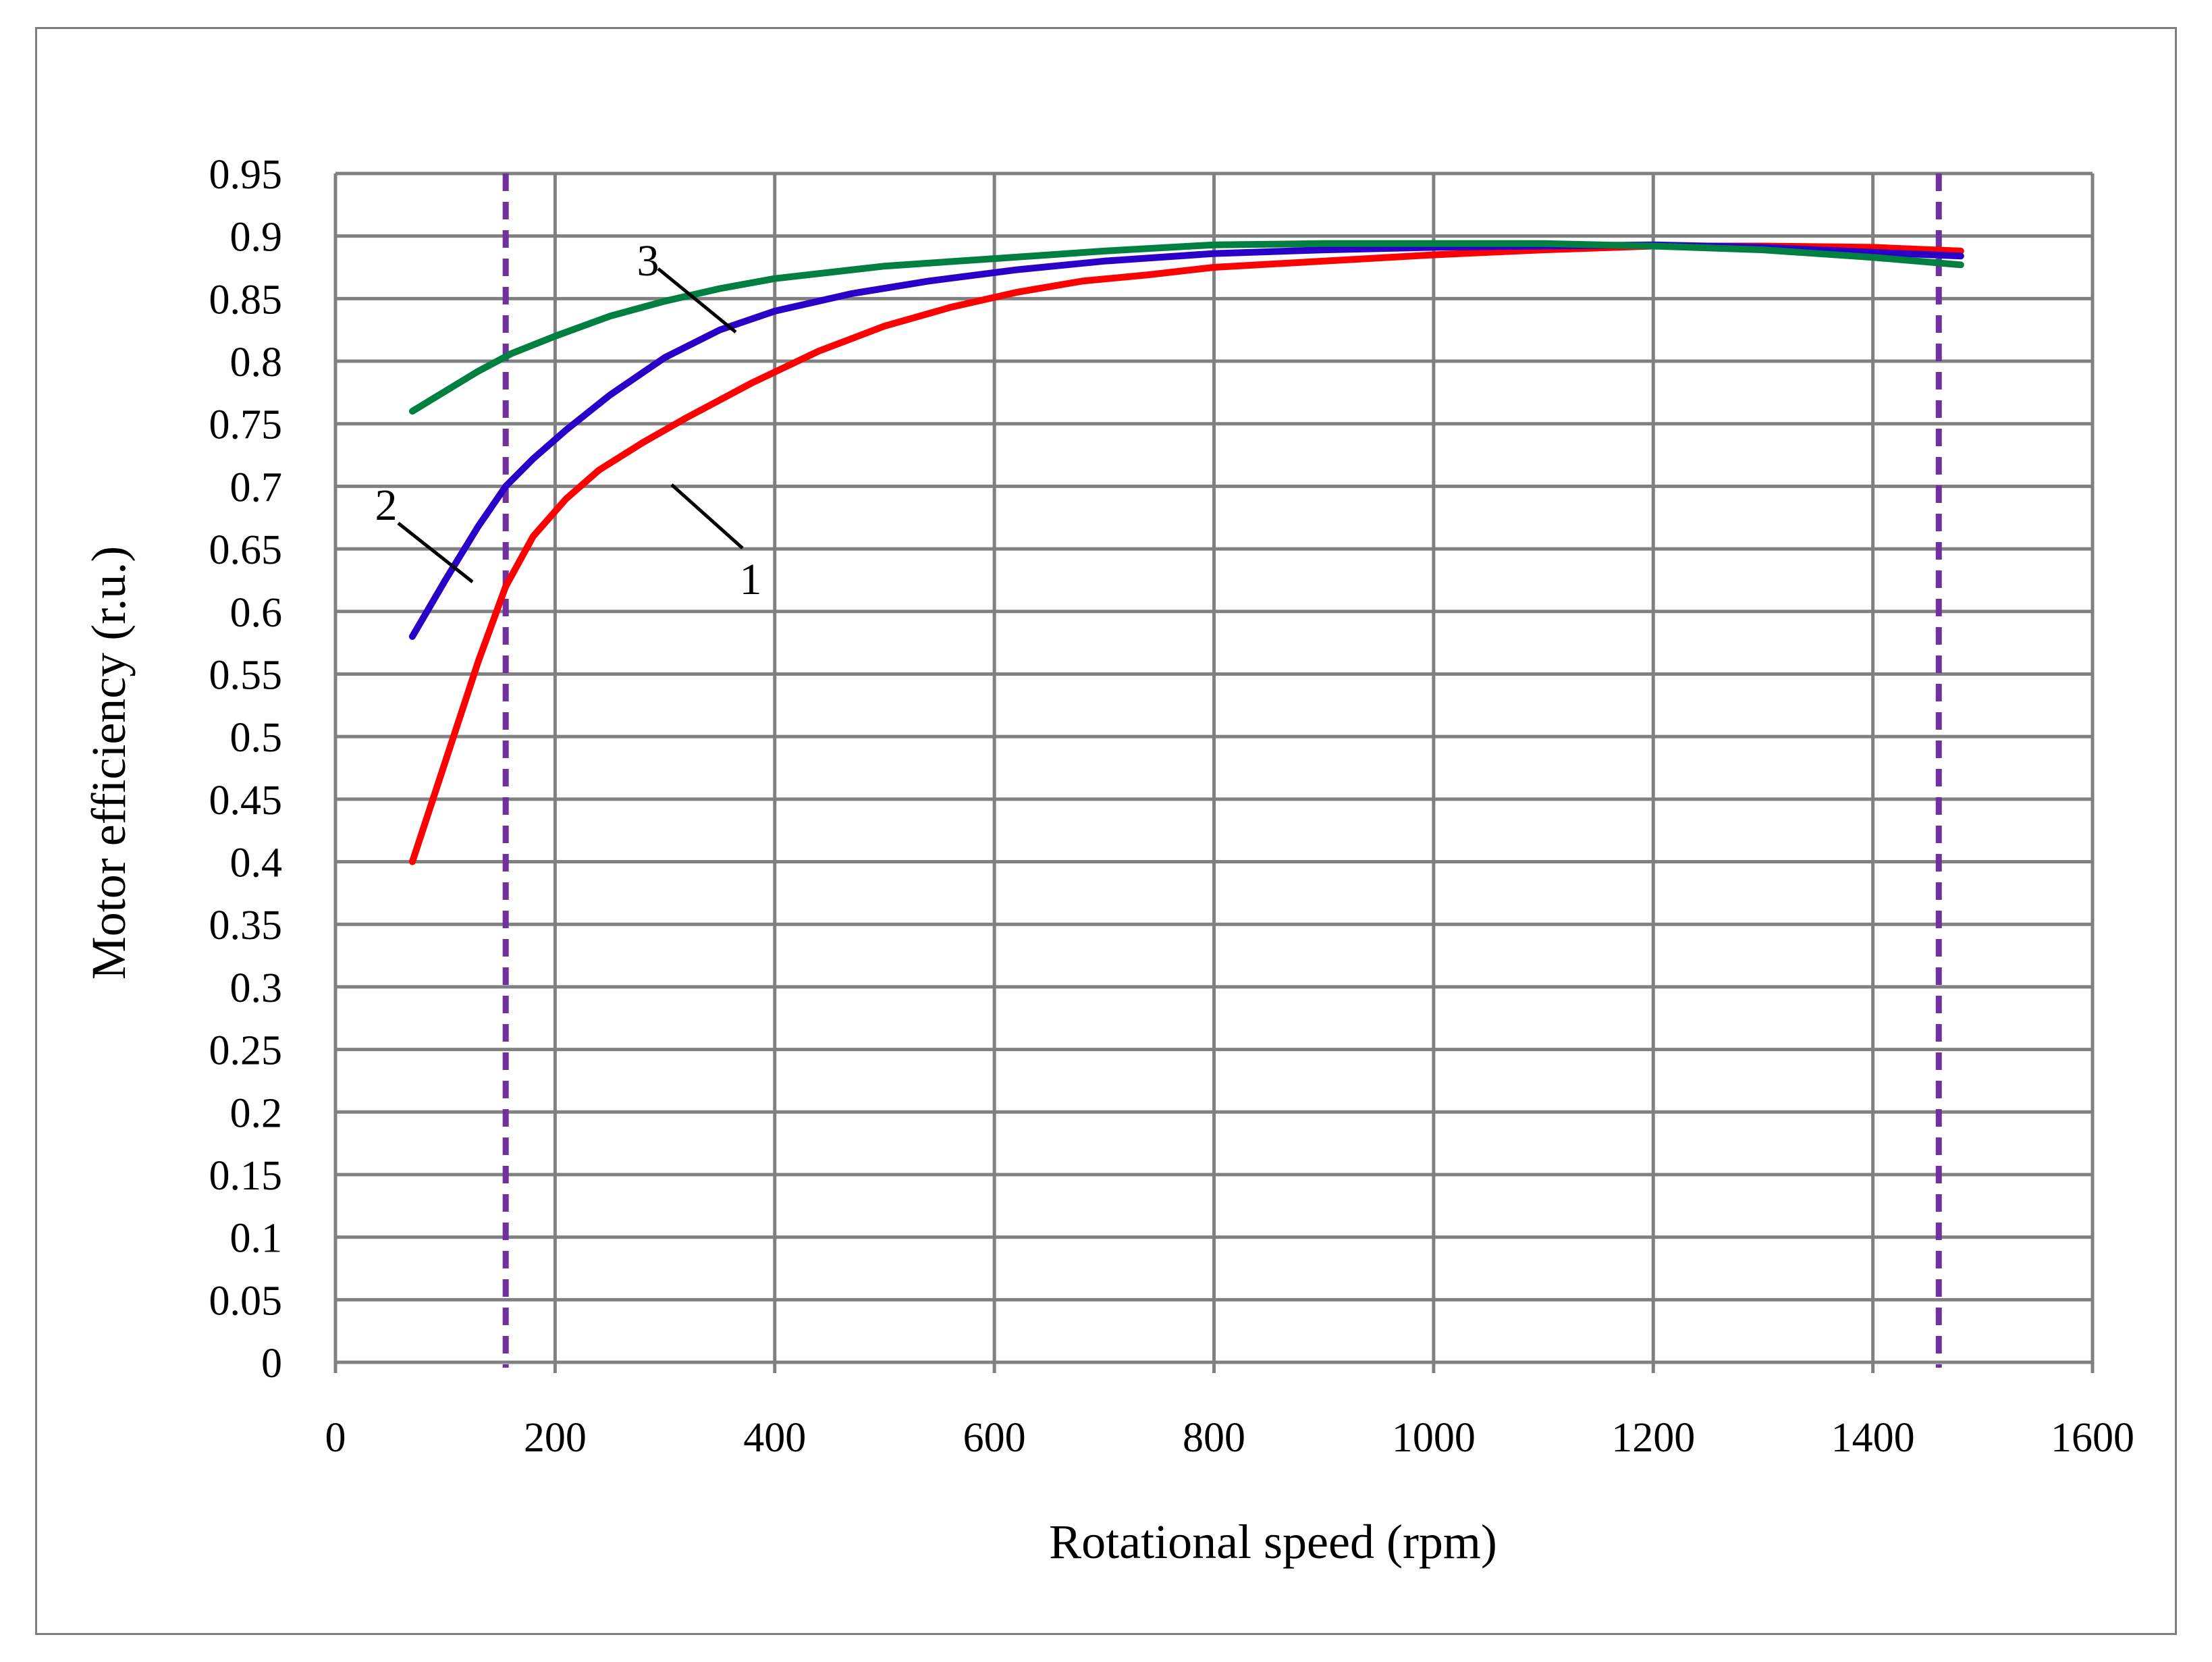 The width and height of the screenshot is (2212, 1662). Describe the element at coordinates (246, 1051) in the screenshot. I see `y-tick-label: 0.25` at that location.